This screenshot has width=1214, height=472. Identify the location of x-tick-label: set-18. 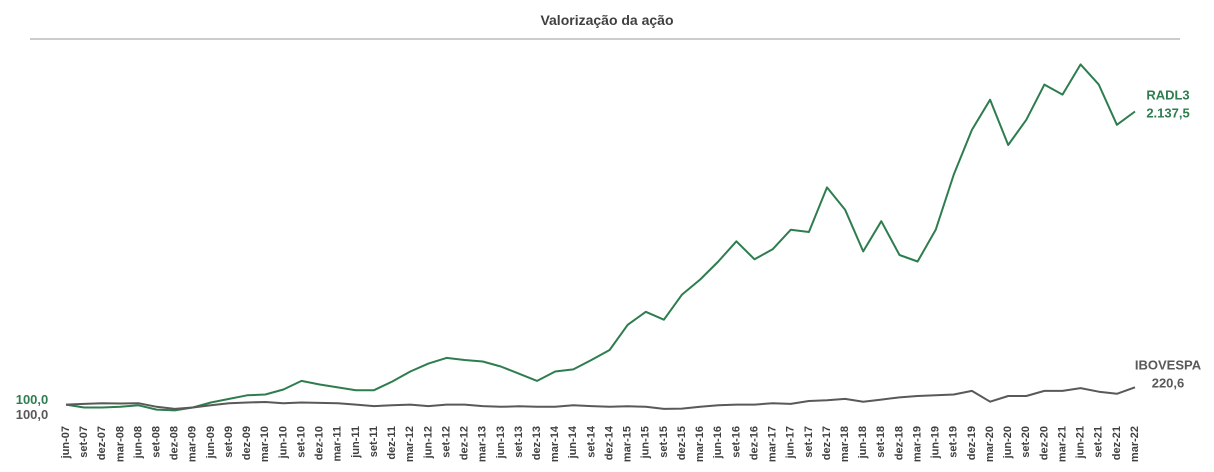
(881, 442).